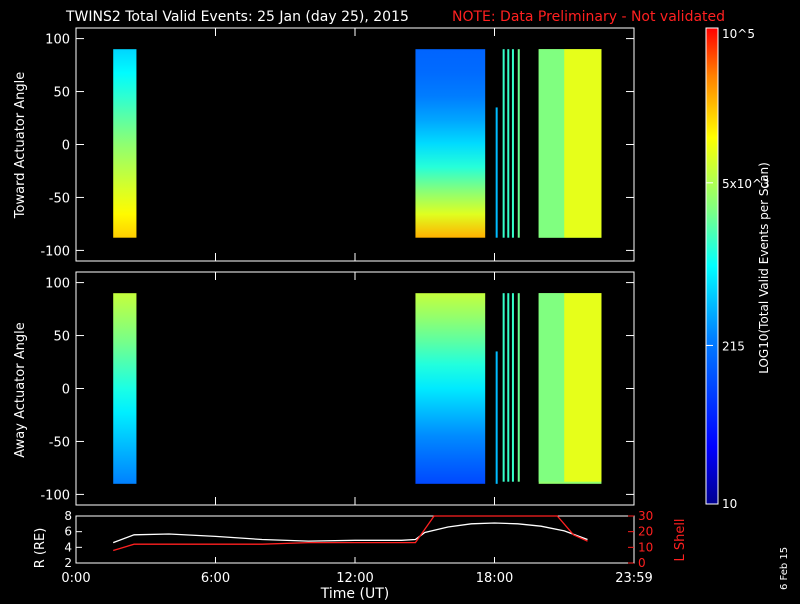 This screenshot has height=604, width=800. Describe the element at coordinates (75, 578) in the screenshot. I see `time-tick-label: 0:00` at that location.